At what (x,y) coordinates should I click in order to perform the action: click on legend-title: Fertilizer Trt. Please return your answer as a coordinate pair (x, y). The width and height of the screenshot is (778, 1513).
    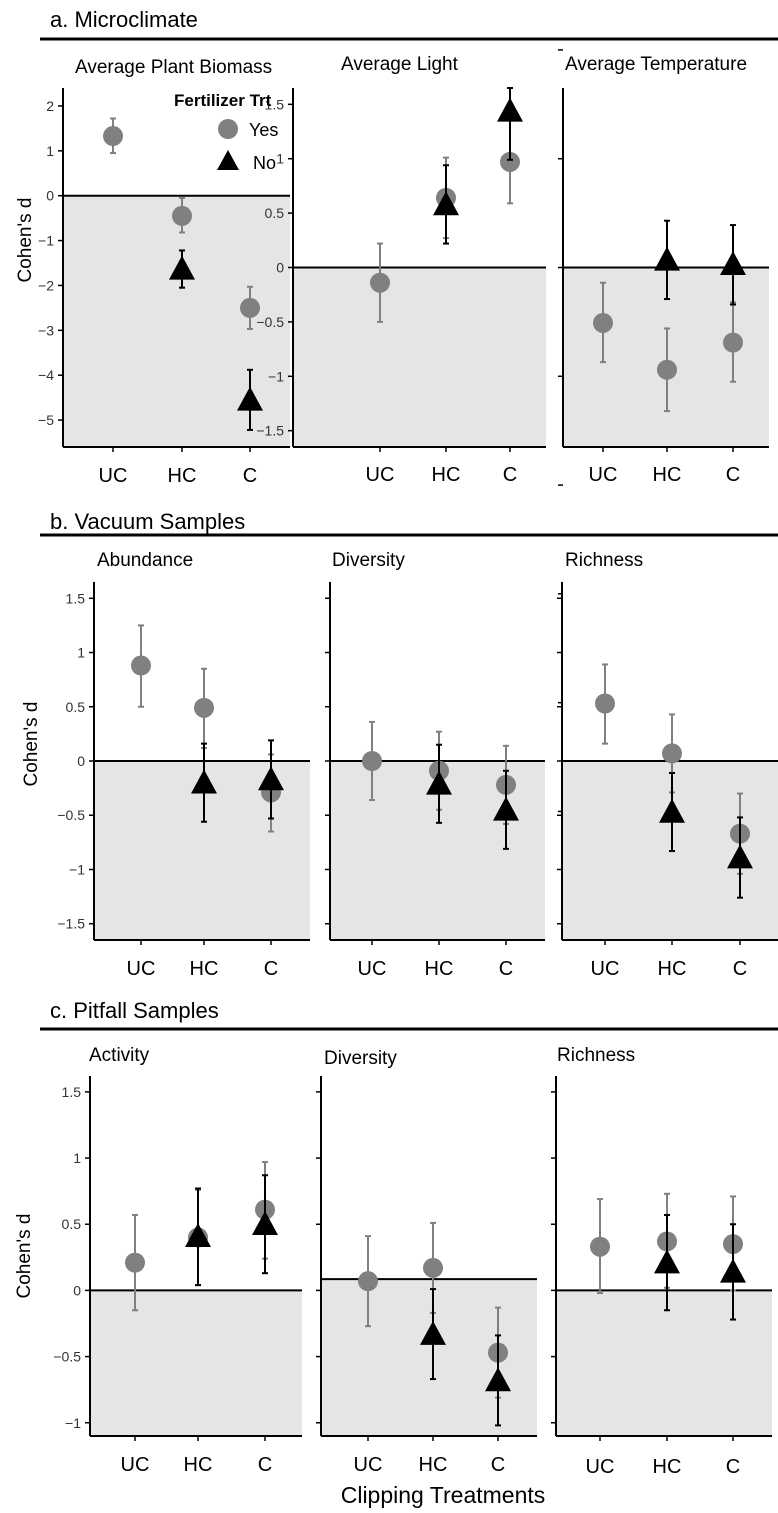
    Looking at the image, I should click on (223, 100).